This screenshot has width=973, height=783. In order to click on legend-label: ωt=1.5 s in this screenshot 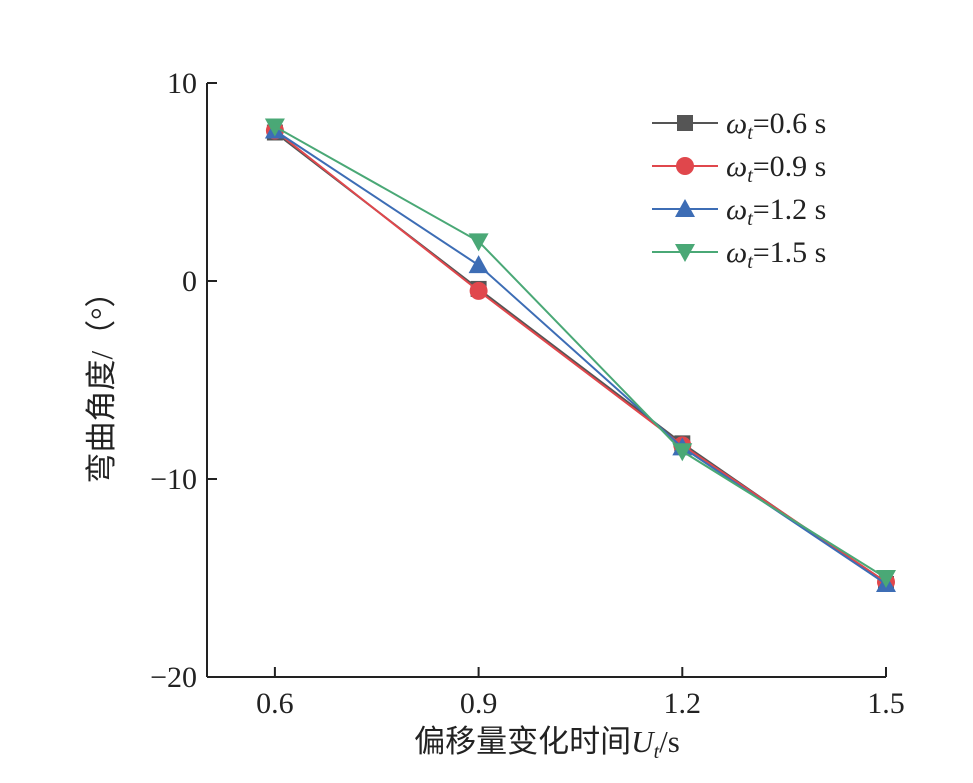, I will do `click(776, 254)`.